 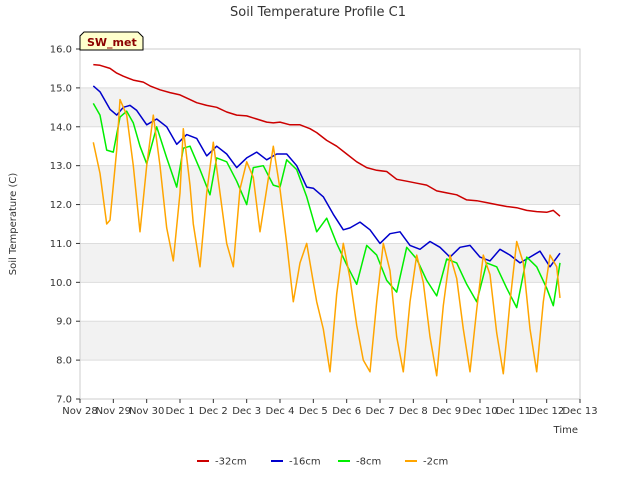 I want to click on x-tick-label: Dec 11, so click(x=513, y=411).